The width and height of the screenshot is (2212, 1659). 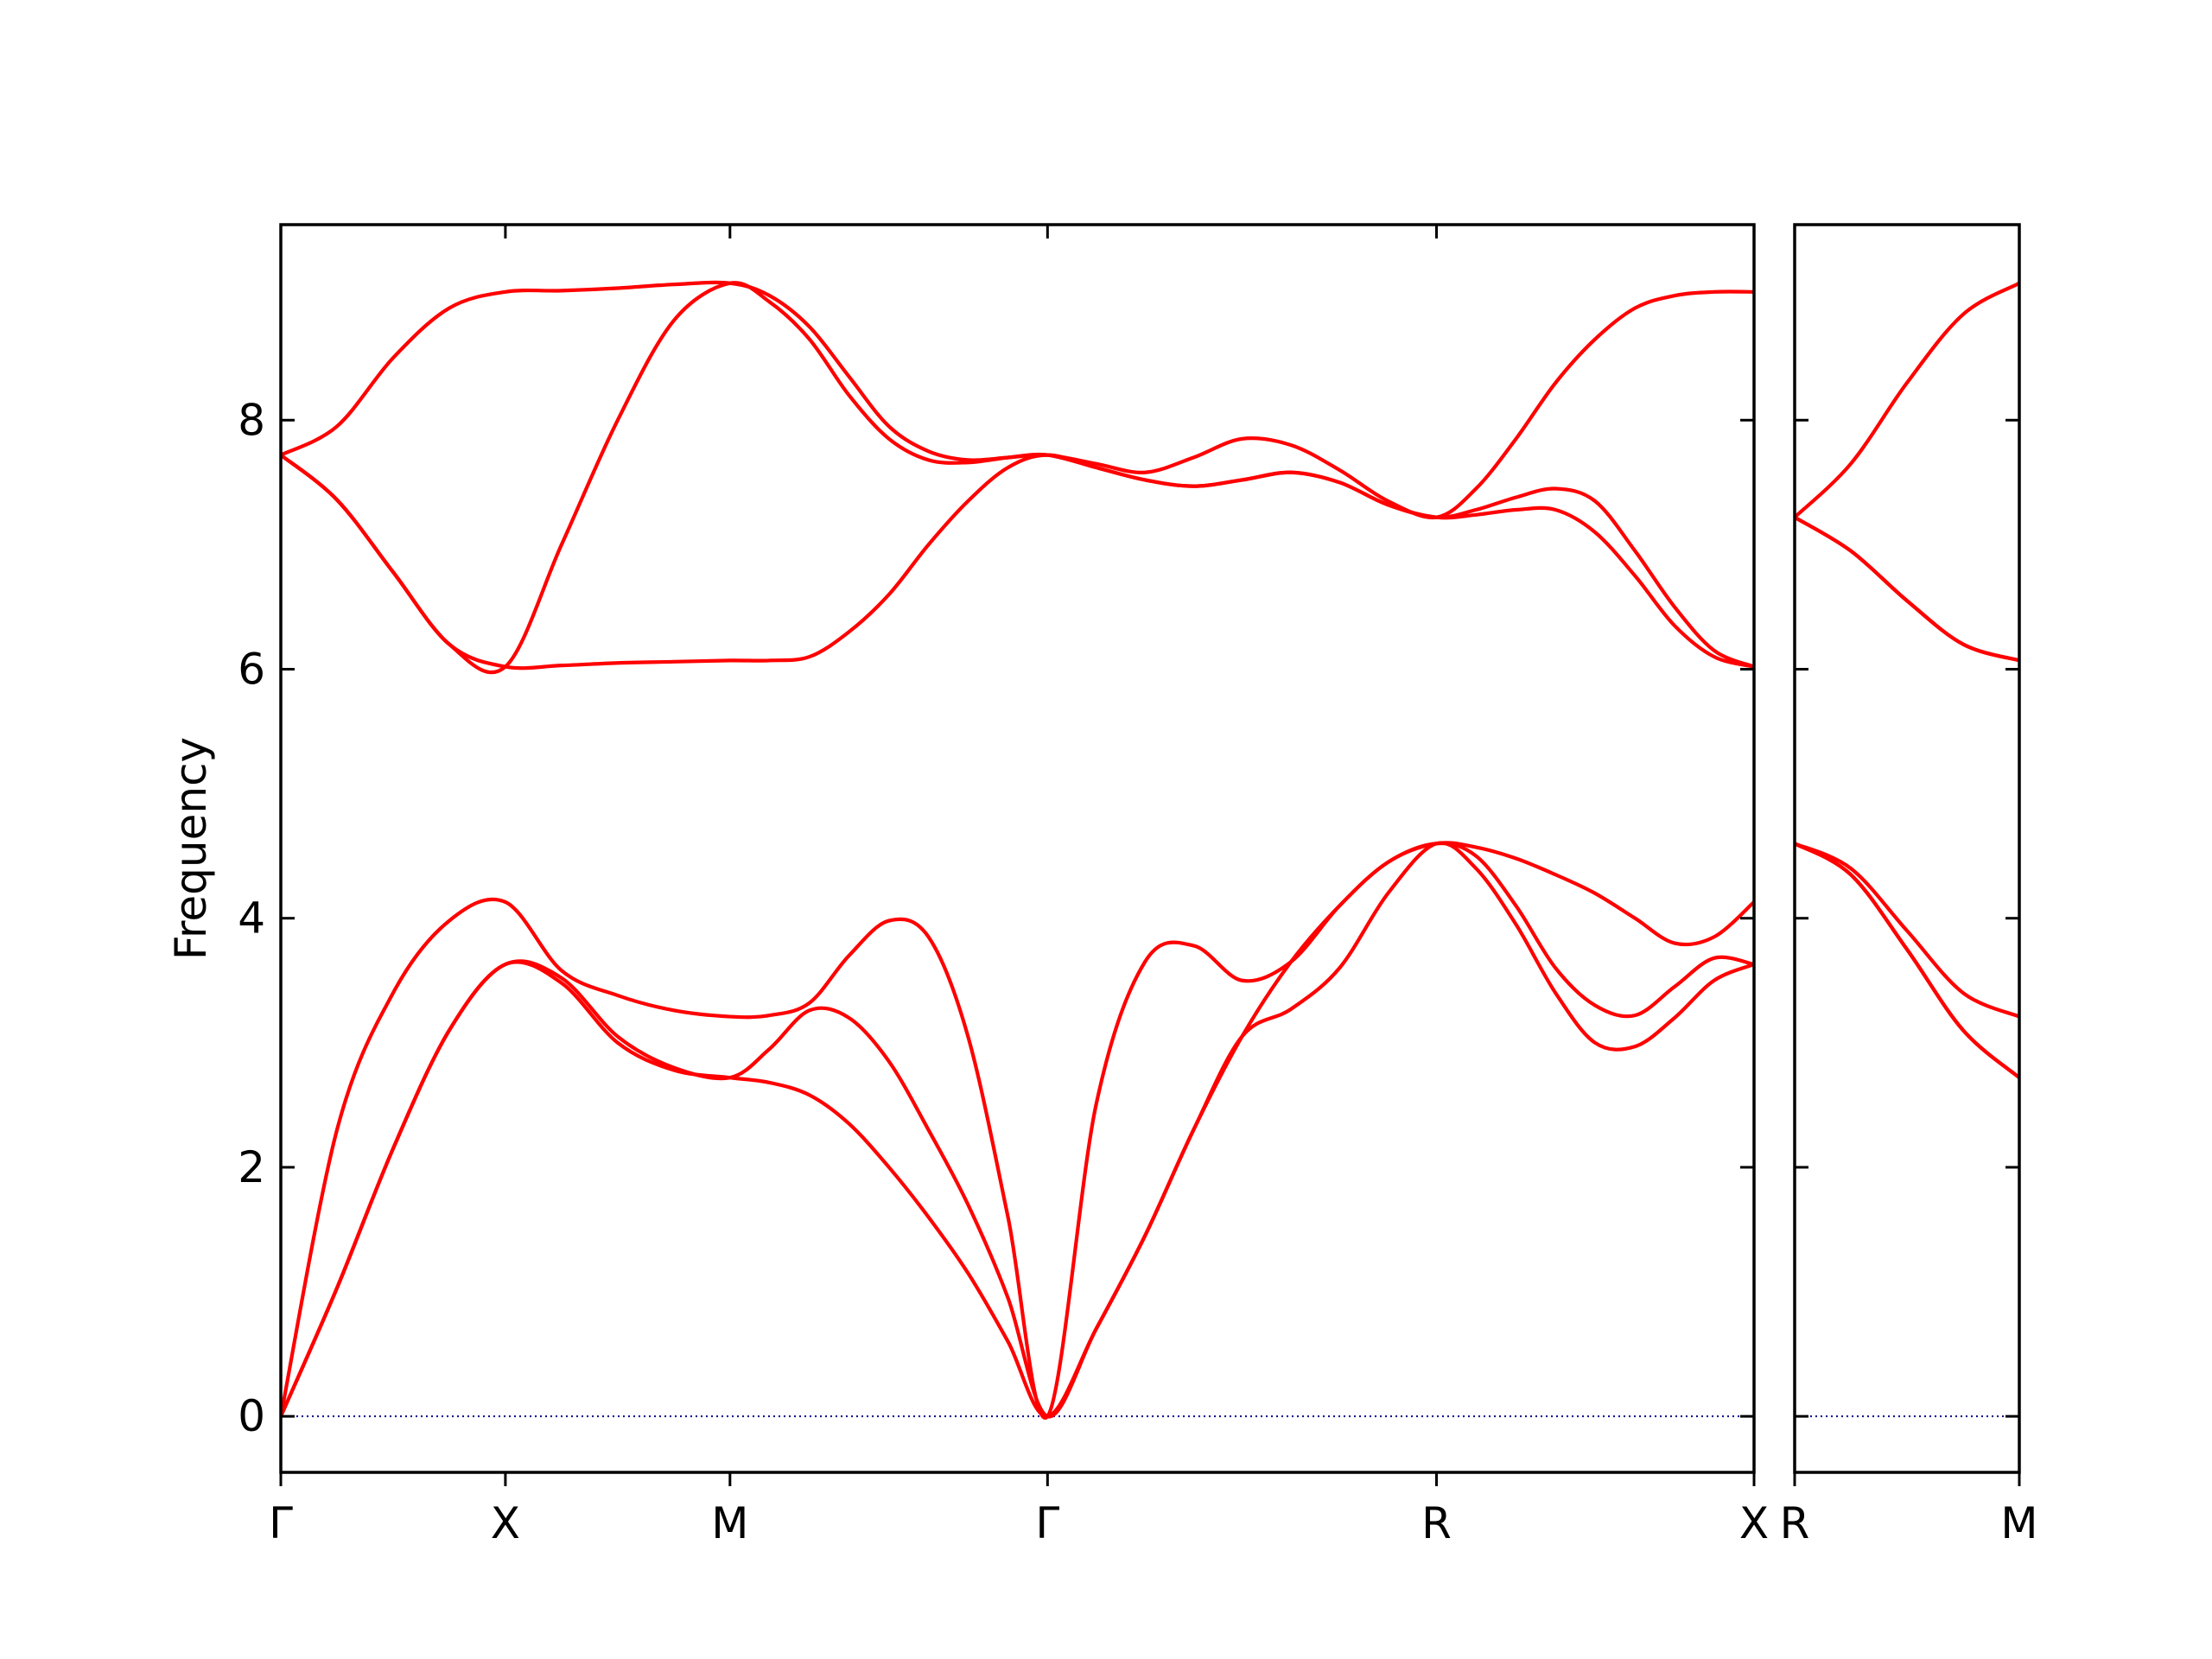 What do you see at coordinates (251, 1167) in the screenshot?
I see `y-tick-label: 2` at bounding box center [251, 1167].